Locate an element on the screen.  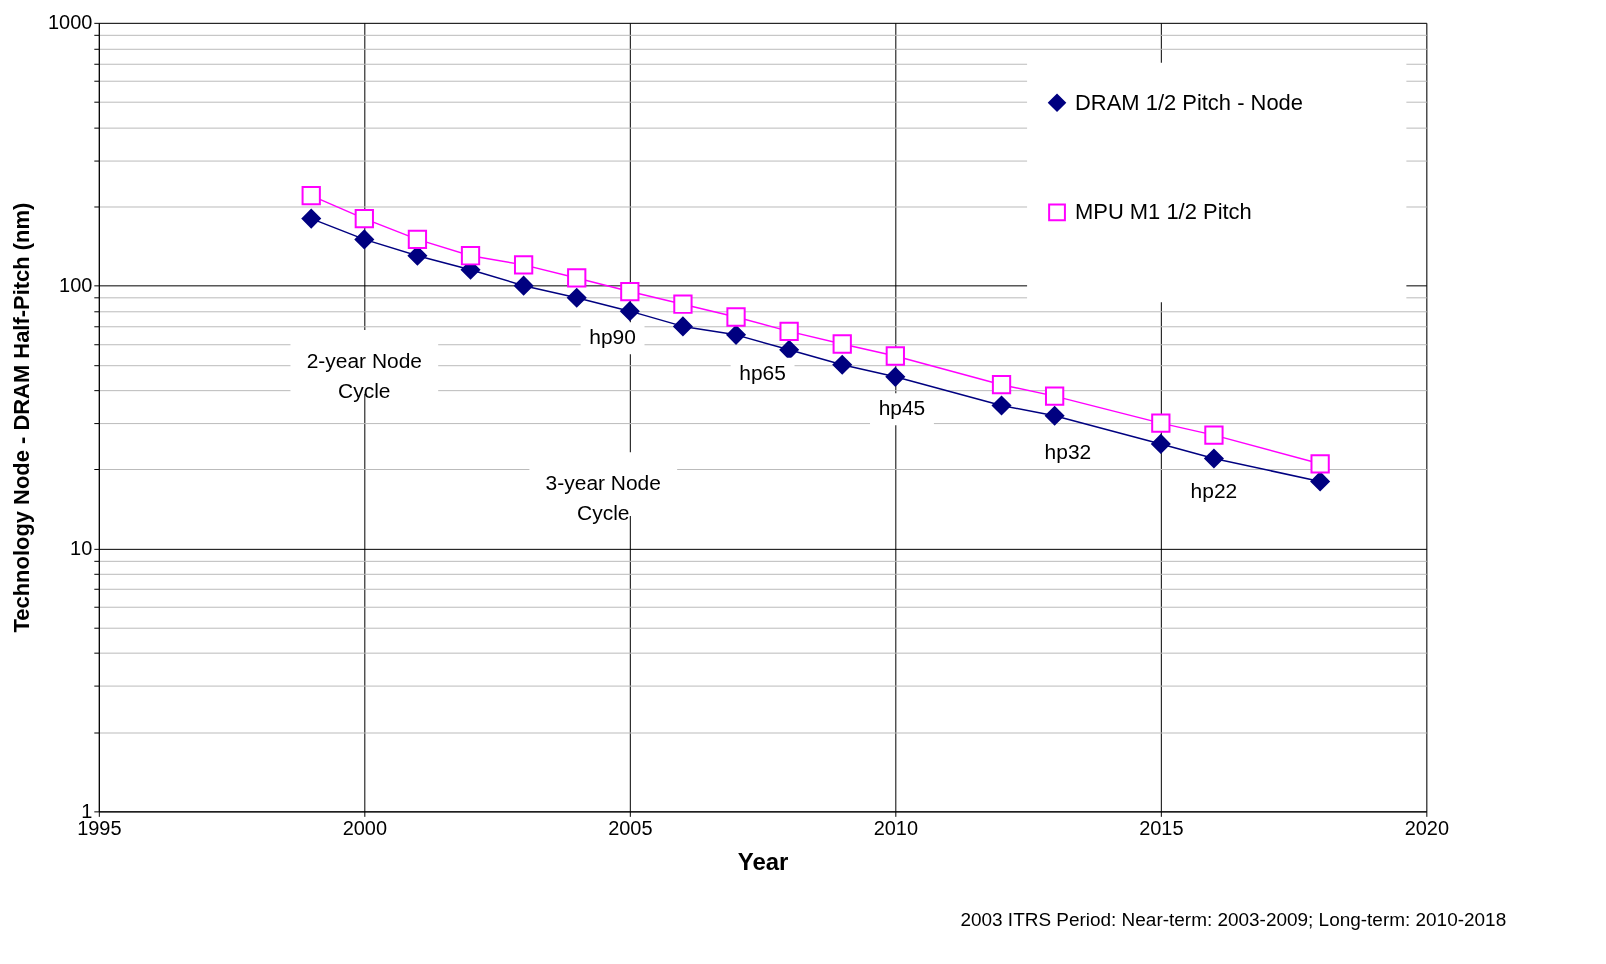
x-tick-label: 2020 is located at coordinates (1427, 827).